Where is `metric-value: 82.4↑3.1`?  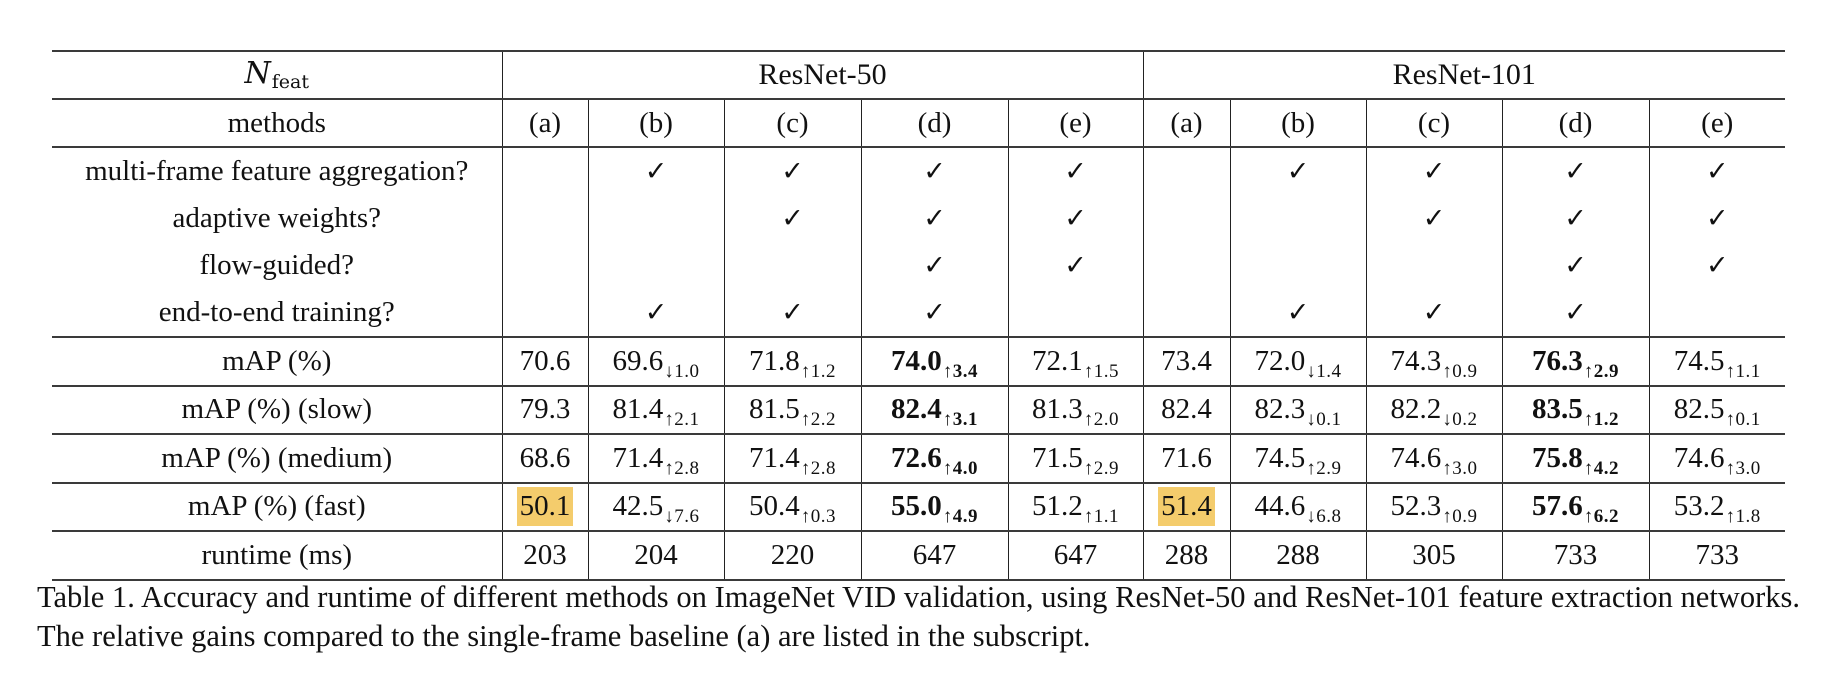 metric-value: 82.4↑3.1 is located at coordinates (934, 411).